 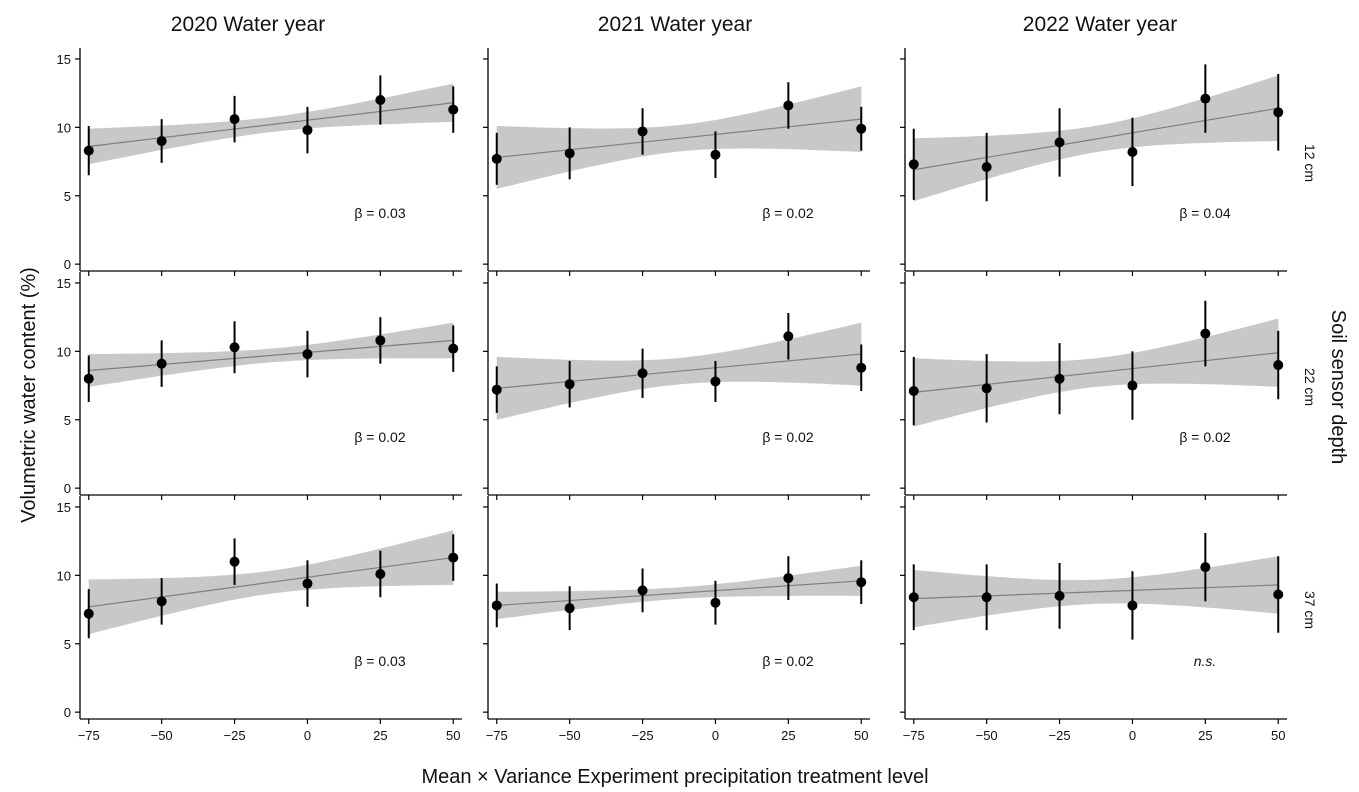 What do you see at coordinates (1100, 24) in the screenshot?
I see `column-title-2022: 2022 Water year` at bounding box center [1100, 24].